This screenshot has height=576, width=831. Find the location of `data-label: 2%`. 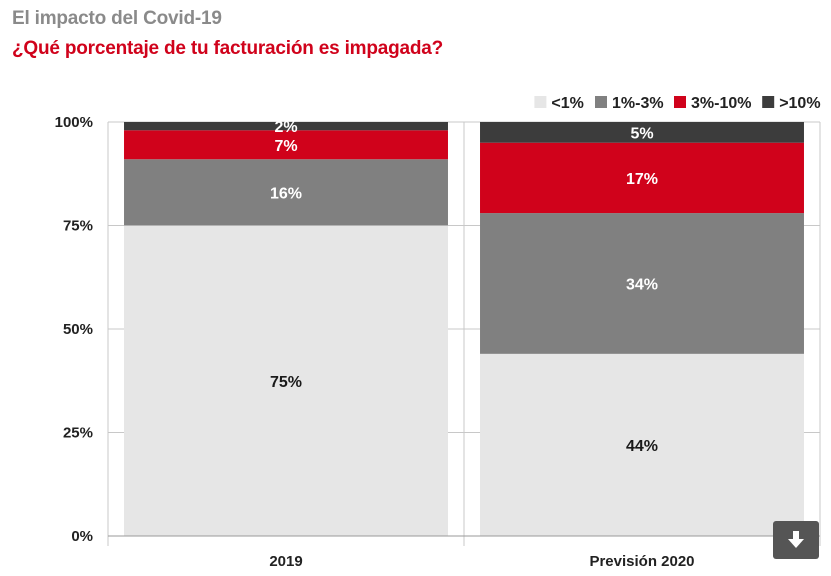

data-label: 2% is located at coordinates (285, 127).